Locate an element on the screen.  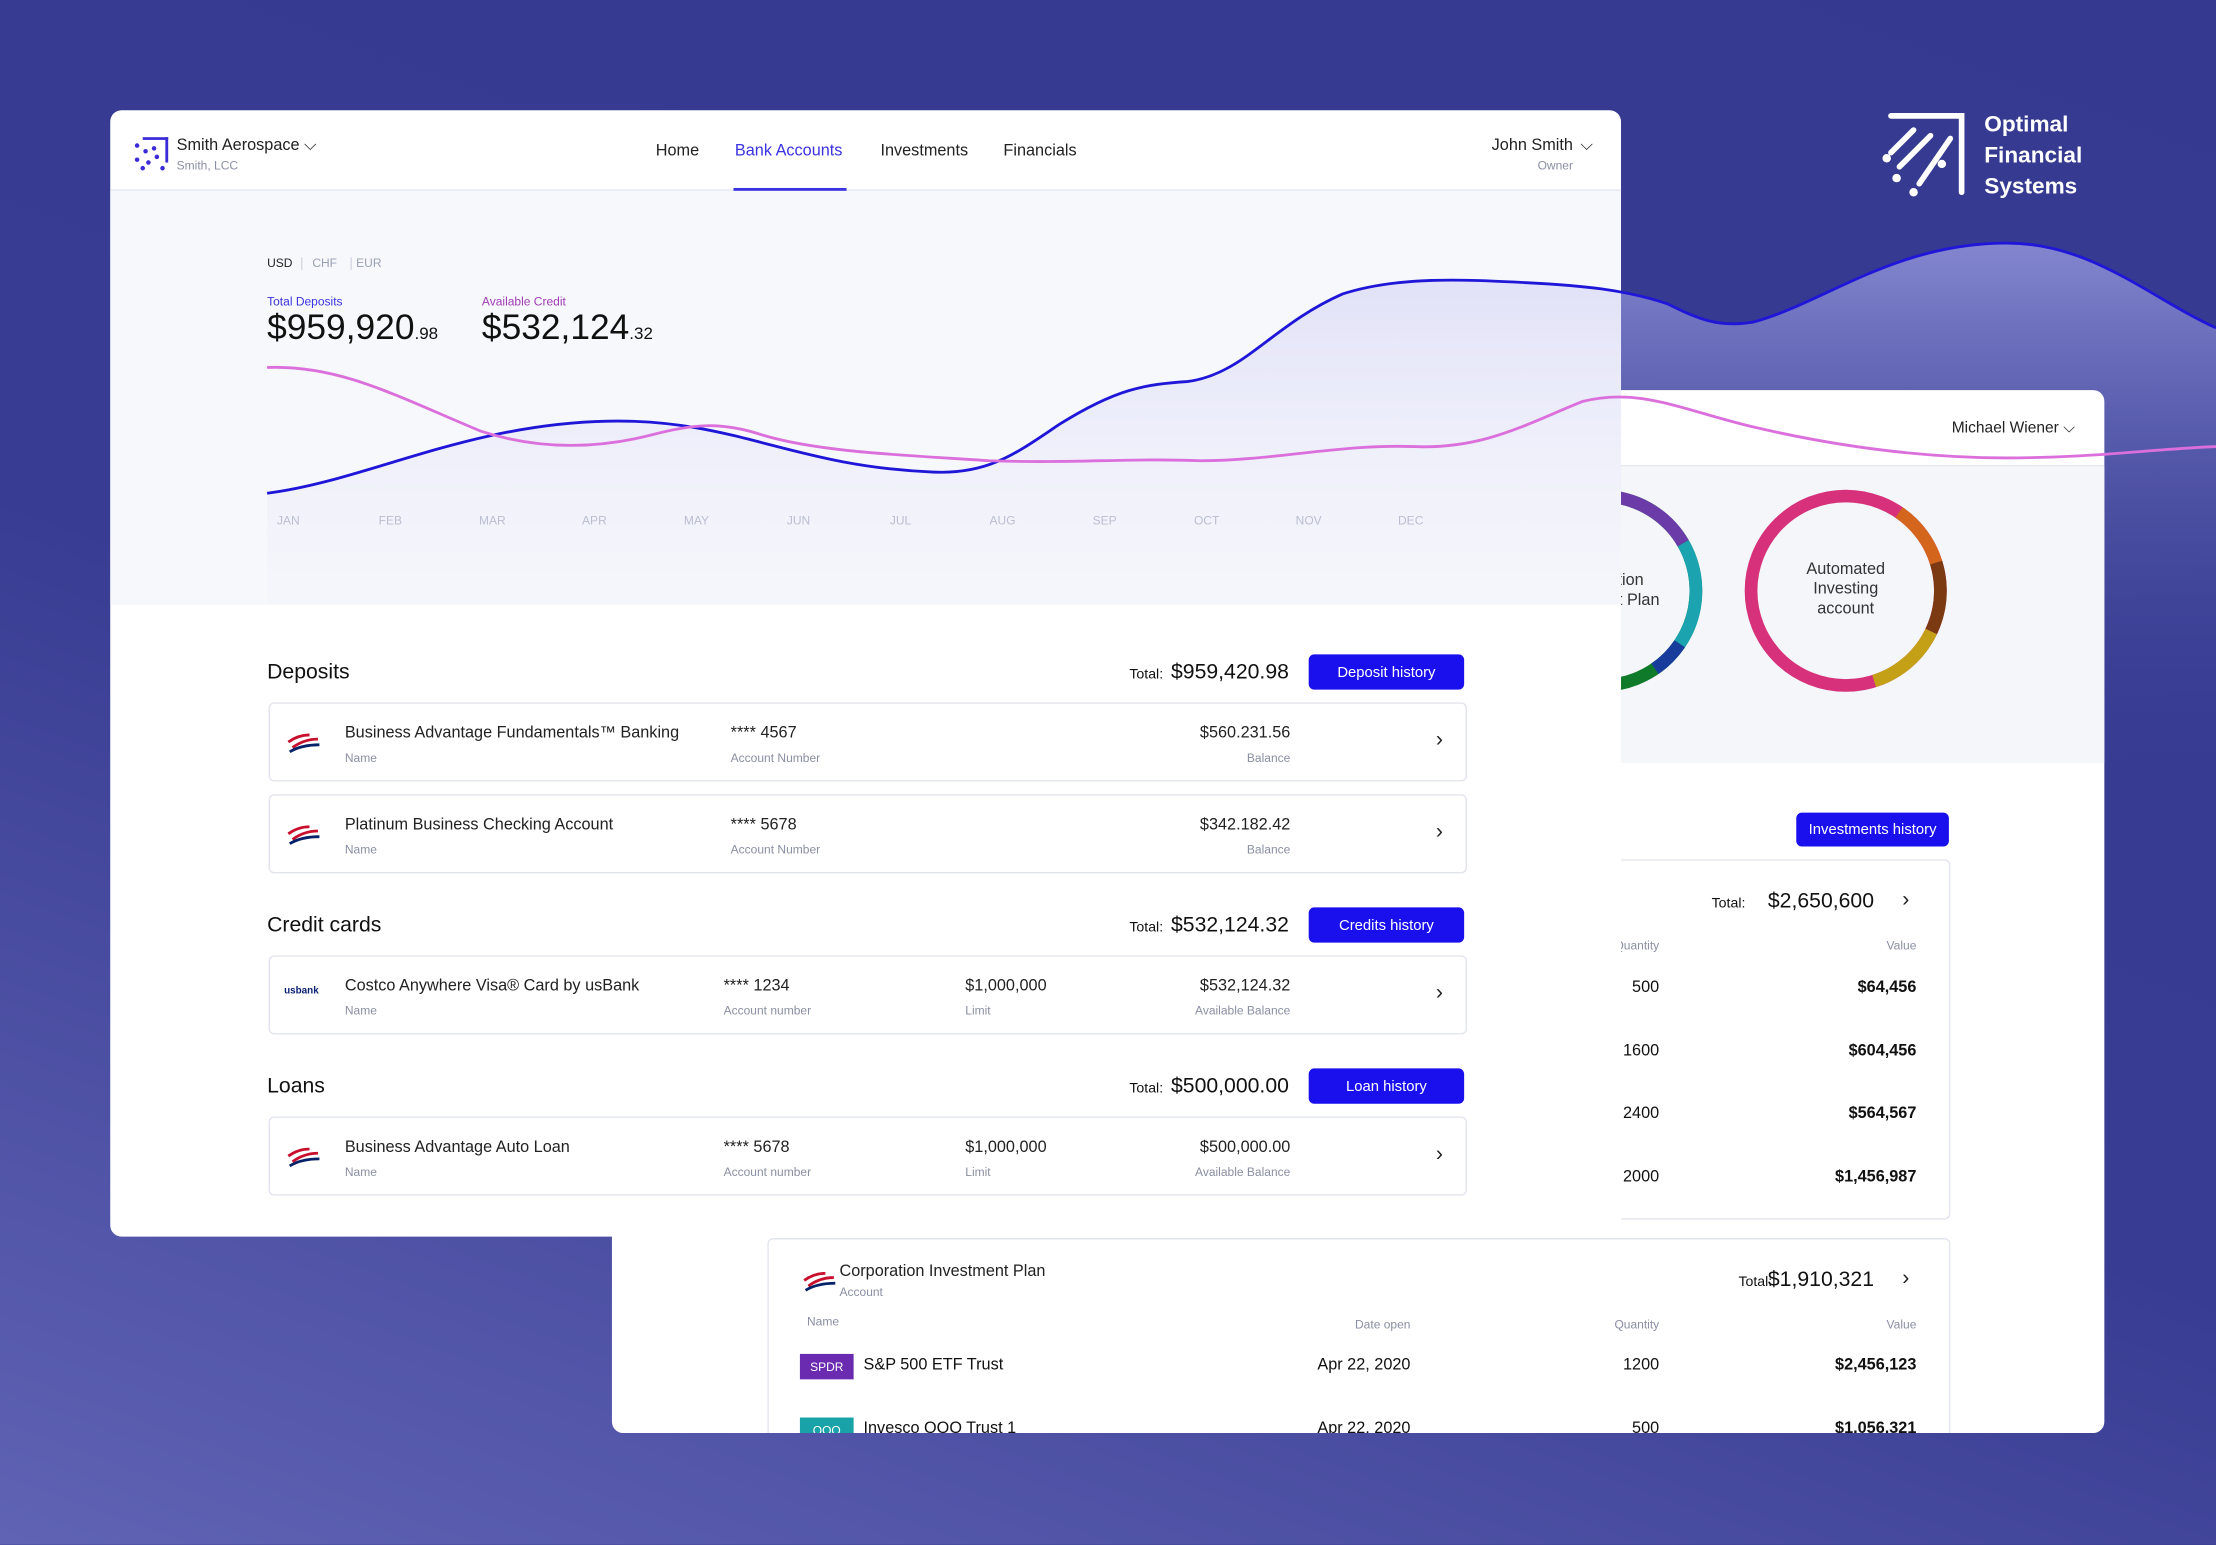
donut-label-line: Investing is located at coordinates (1846, 589).